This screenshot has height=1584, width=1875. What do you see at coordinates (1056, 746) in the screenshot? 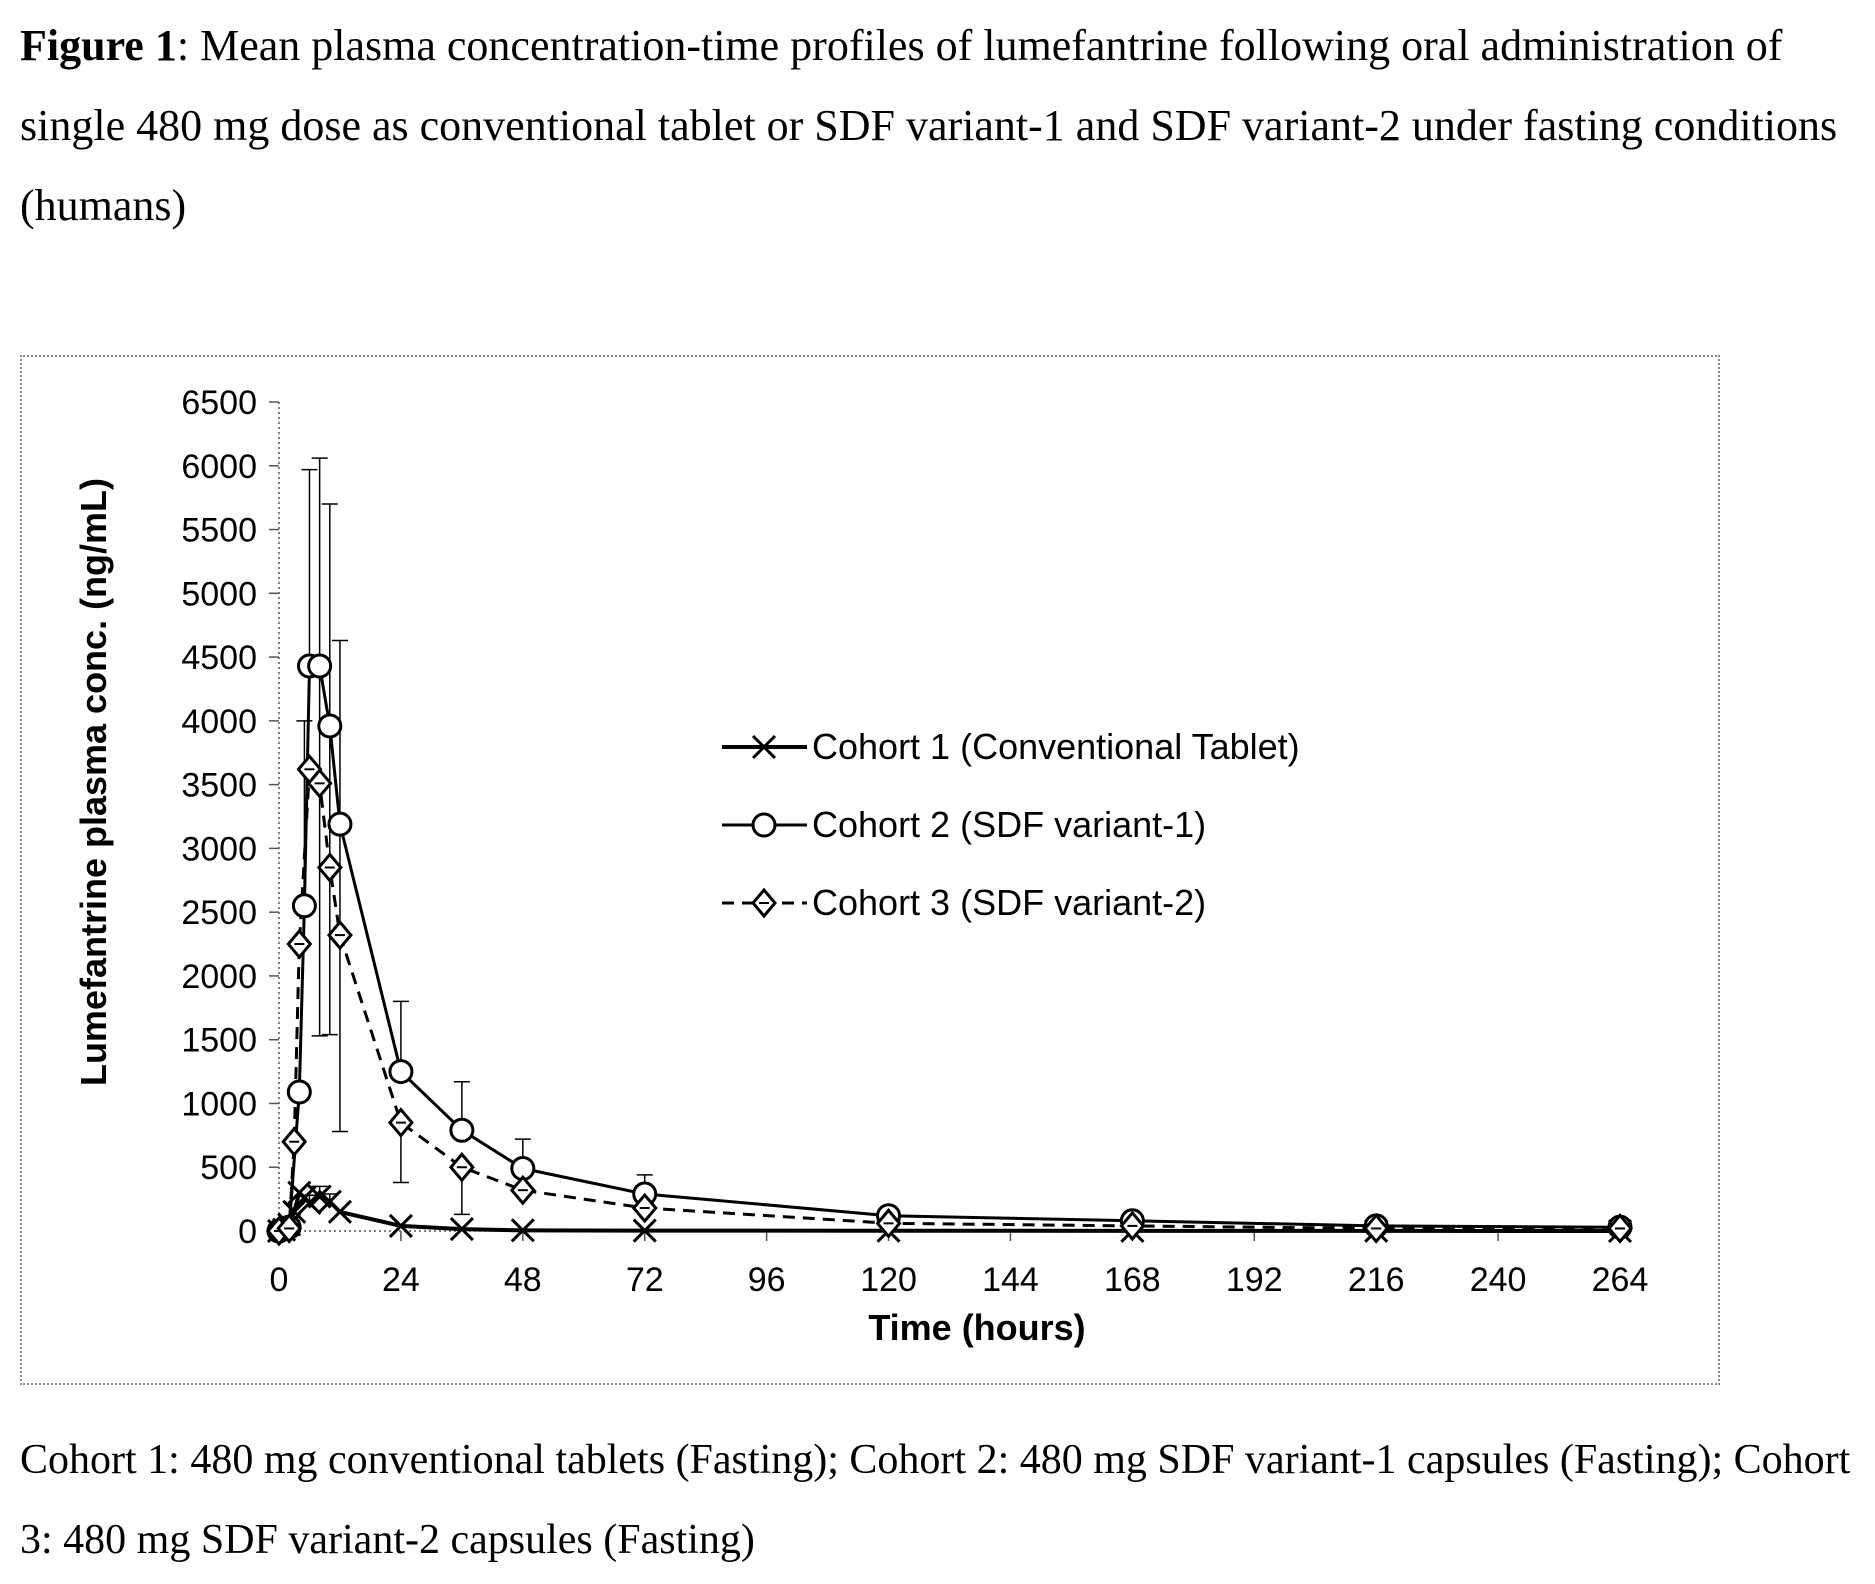
I see `legend-label-1: Cohort 1 (Conventional Tablet)` at bounding box center [1056, 746].